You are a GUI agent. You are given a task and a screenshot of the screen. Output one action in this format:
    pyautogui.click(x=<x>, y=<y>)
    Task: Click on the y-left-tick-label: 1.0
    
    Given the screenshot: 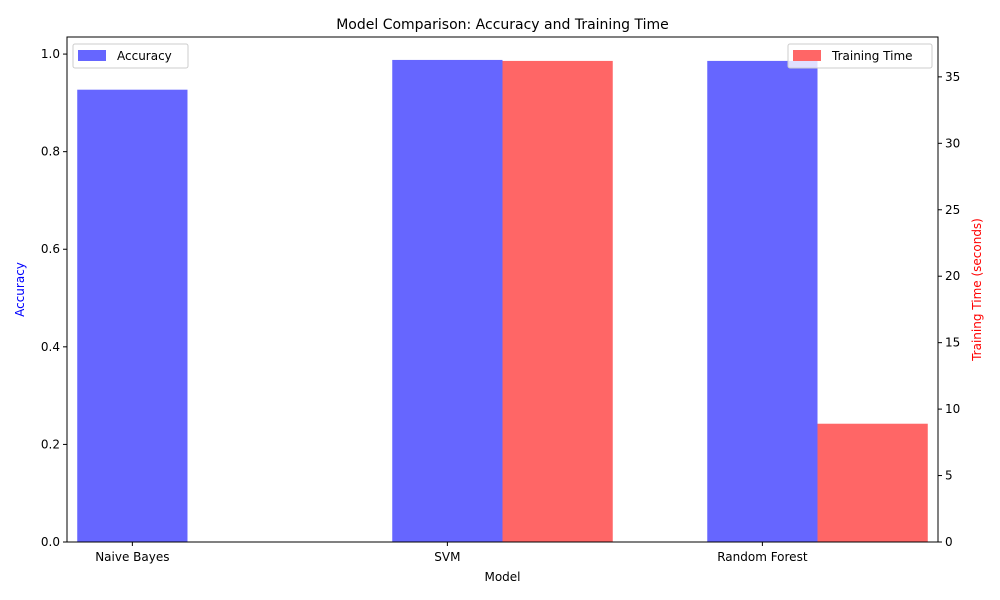 What is the action you would take?
    pyautogui.click(x=50, y=54)
    